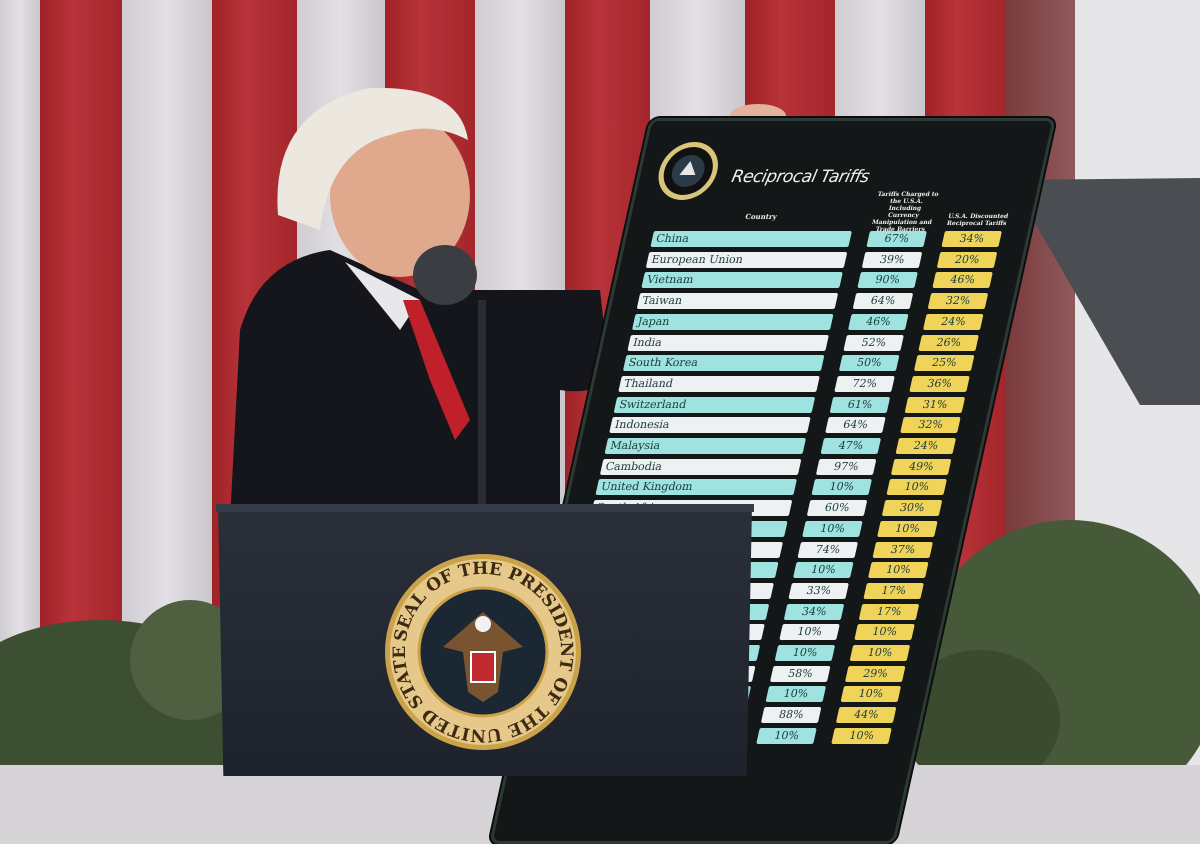  Describe the element at coordinates (962, 280) in the screenshot. I see `reciprocal-tariff-cell: 46%` at that location.